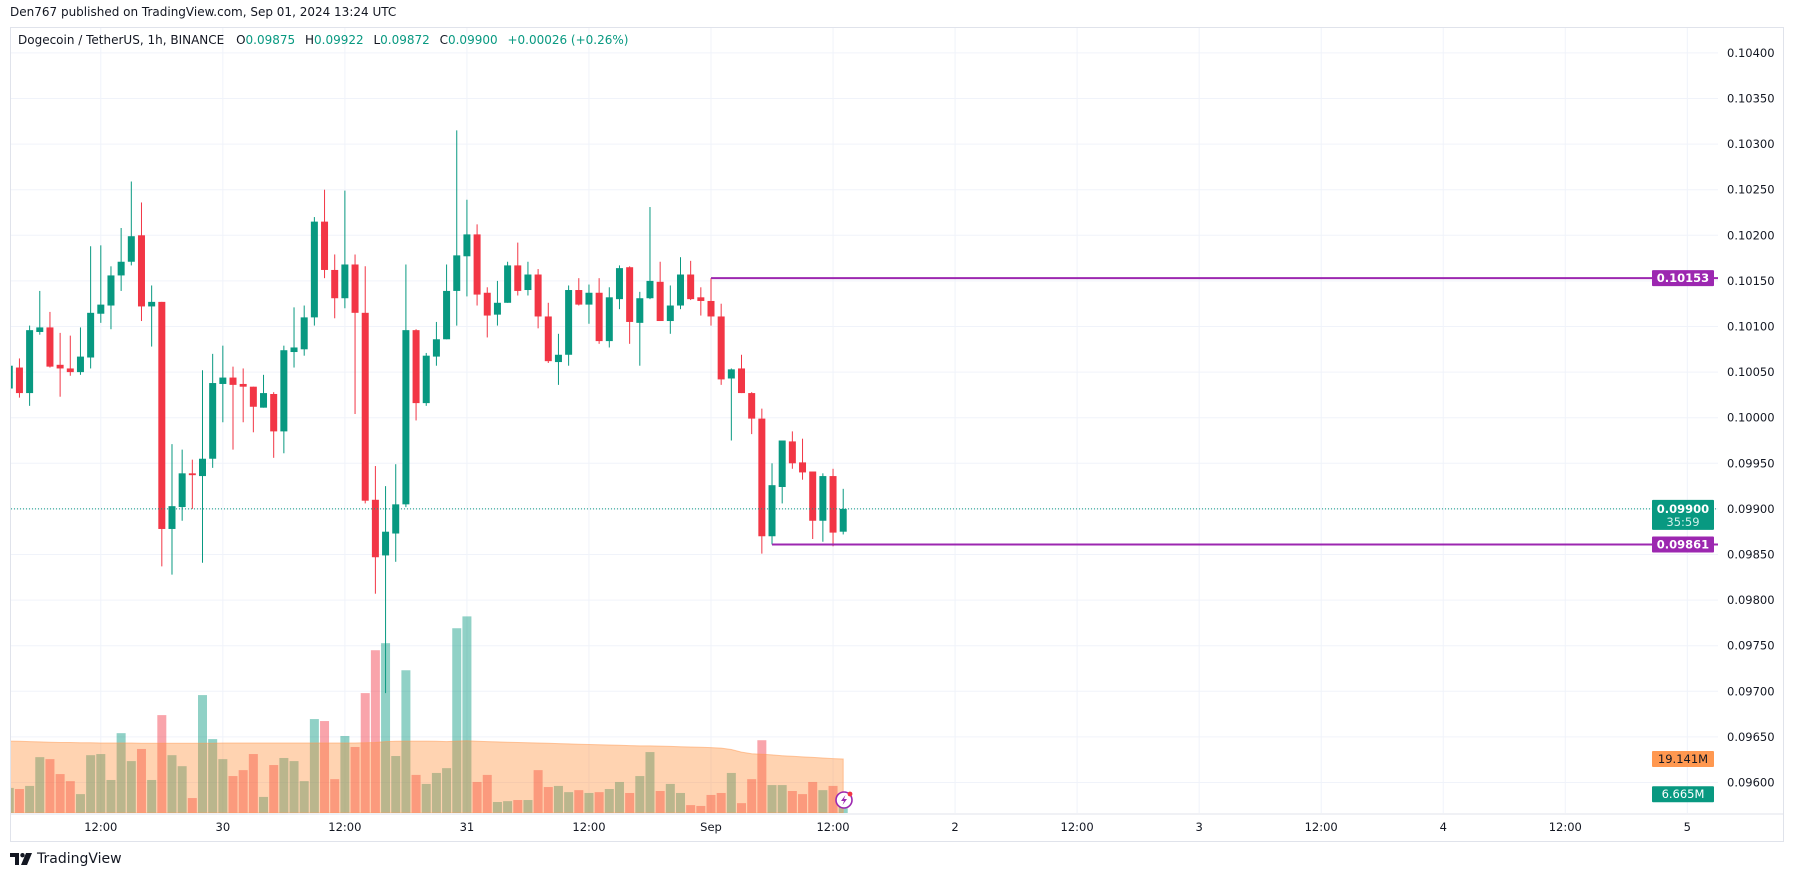 The image size is (1794, 877). Describe the element at coordinates (1751, 691) in the screenshot. I see `price-tick-label: 0.09700` at that location.